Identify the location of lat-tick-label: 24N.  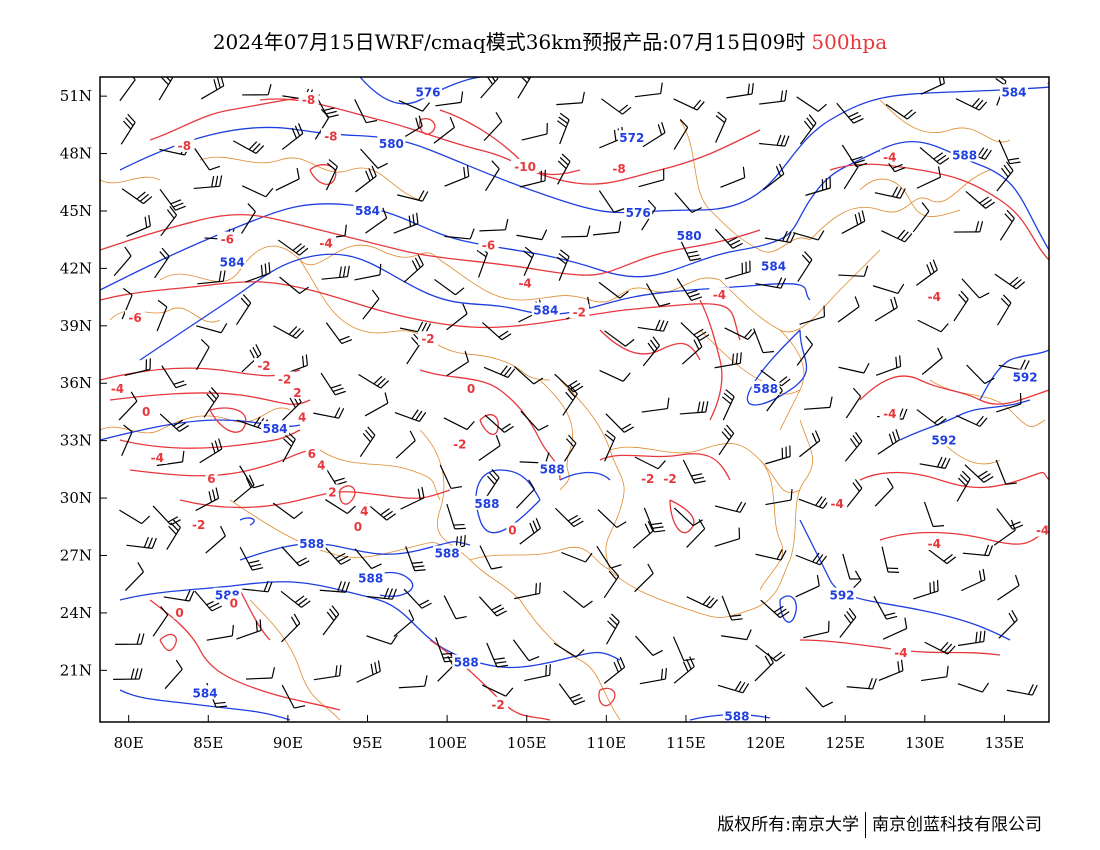
(76, 613).